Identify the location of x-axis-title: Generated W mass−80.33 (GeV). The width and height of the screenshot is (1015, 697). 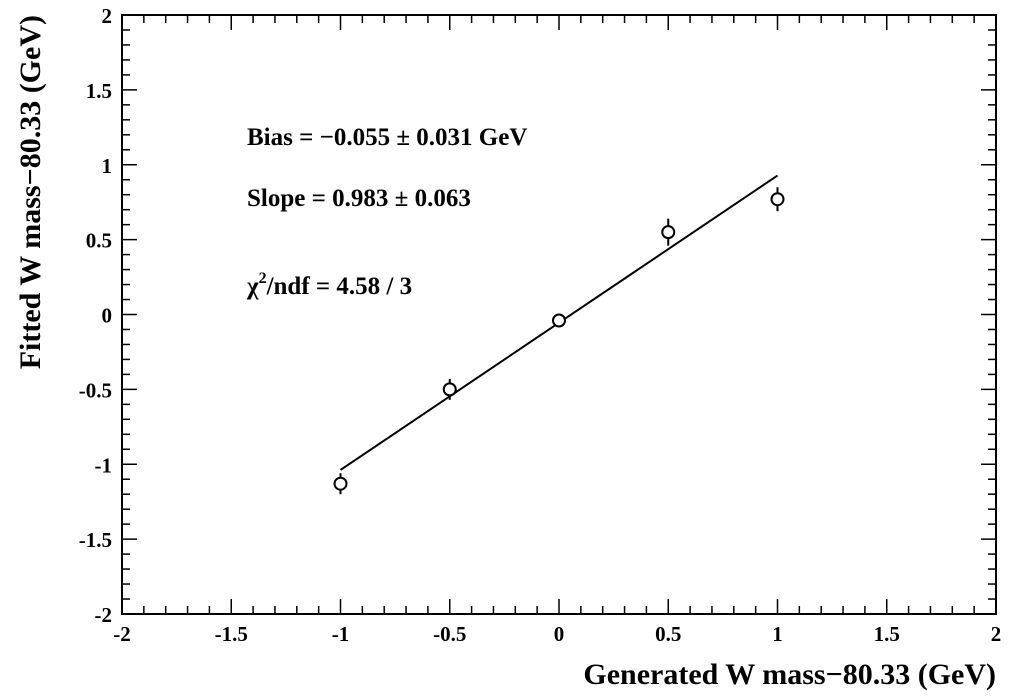
(789, 674).